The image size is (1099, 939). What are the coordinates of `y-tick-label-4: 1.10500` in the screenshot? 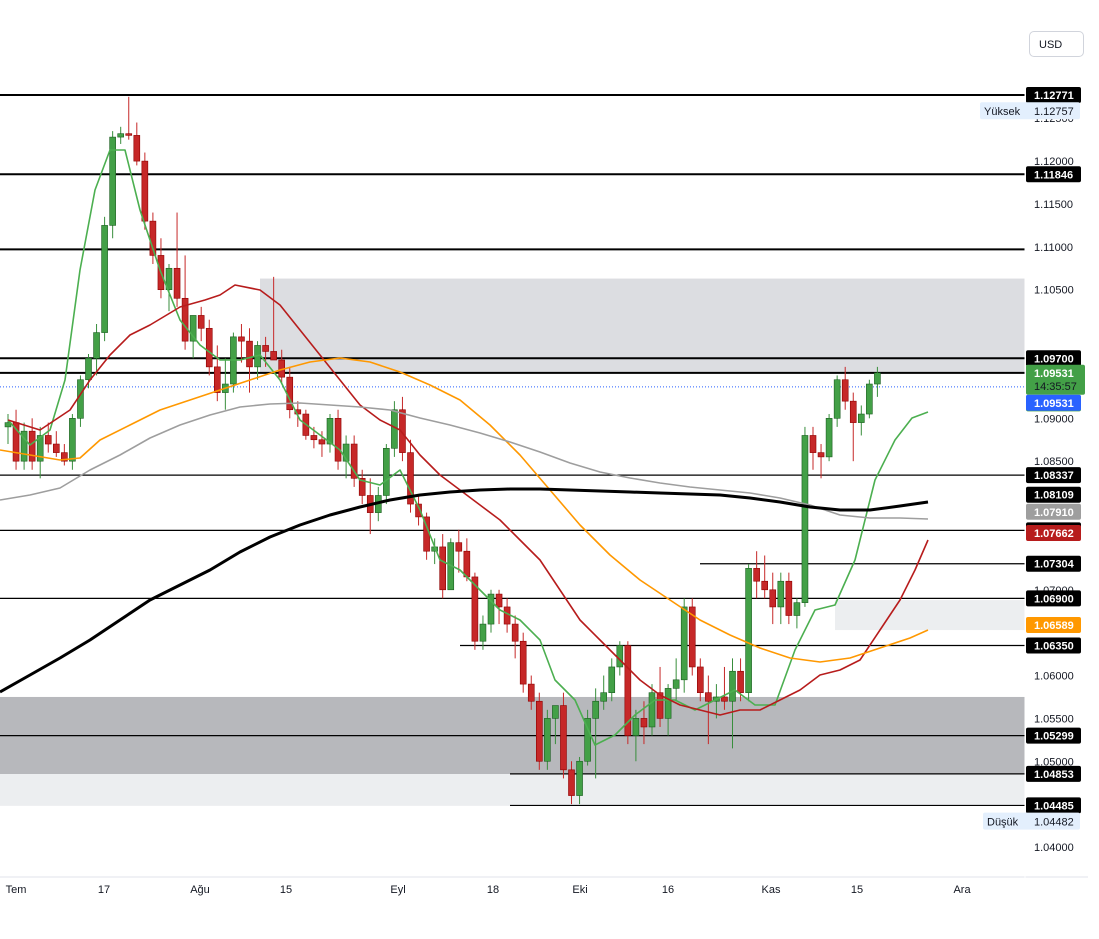 It's located at (1054, 291).